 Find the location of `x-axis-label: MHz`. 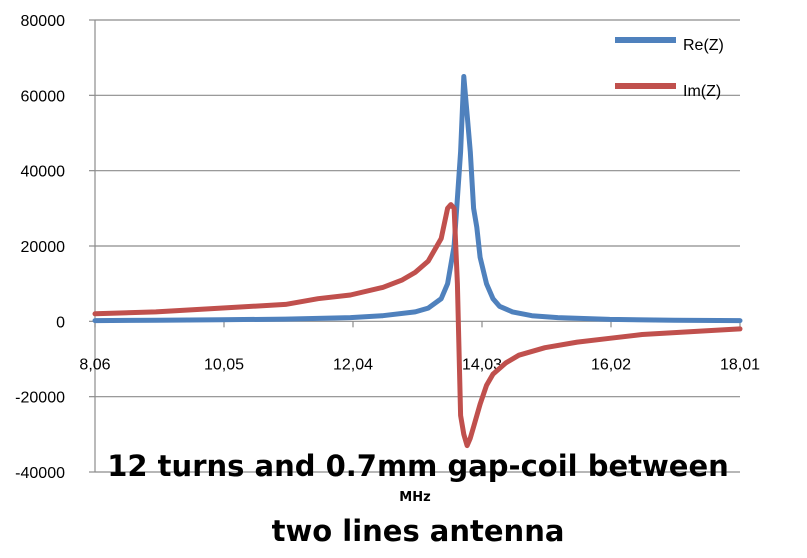

x-axis-label: MHz is located at coordinates (414, 497).